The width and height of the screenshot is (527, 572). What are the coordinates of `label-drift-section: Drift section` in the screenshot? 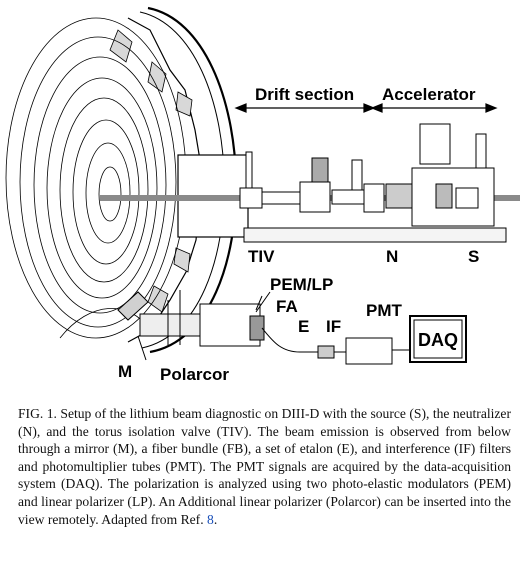 It's located at (304, 94).